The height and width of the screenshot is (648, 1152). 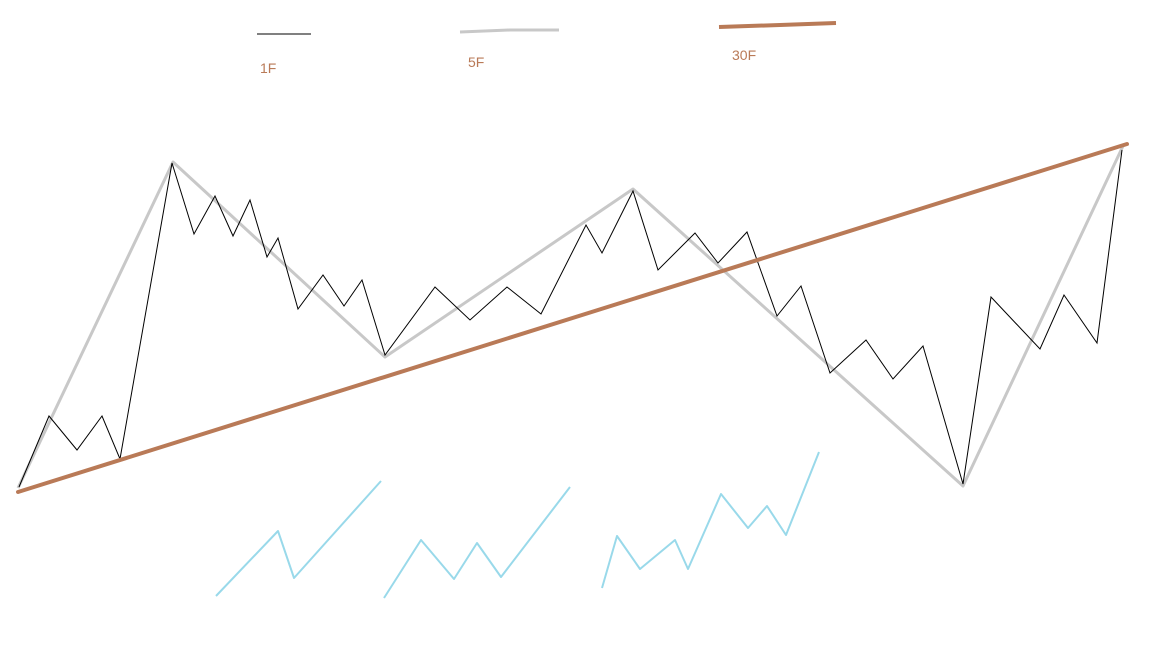 What do you see at coordinates (284, 54) in the screenshot?
I see `legend-item-1f: 1F` at bounding box center [284, 54].